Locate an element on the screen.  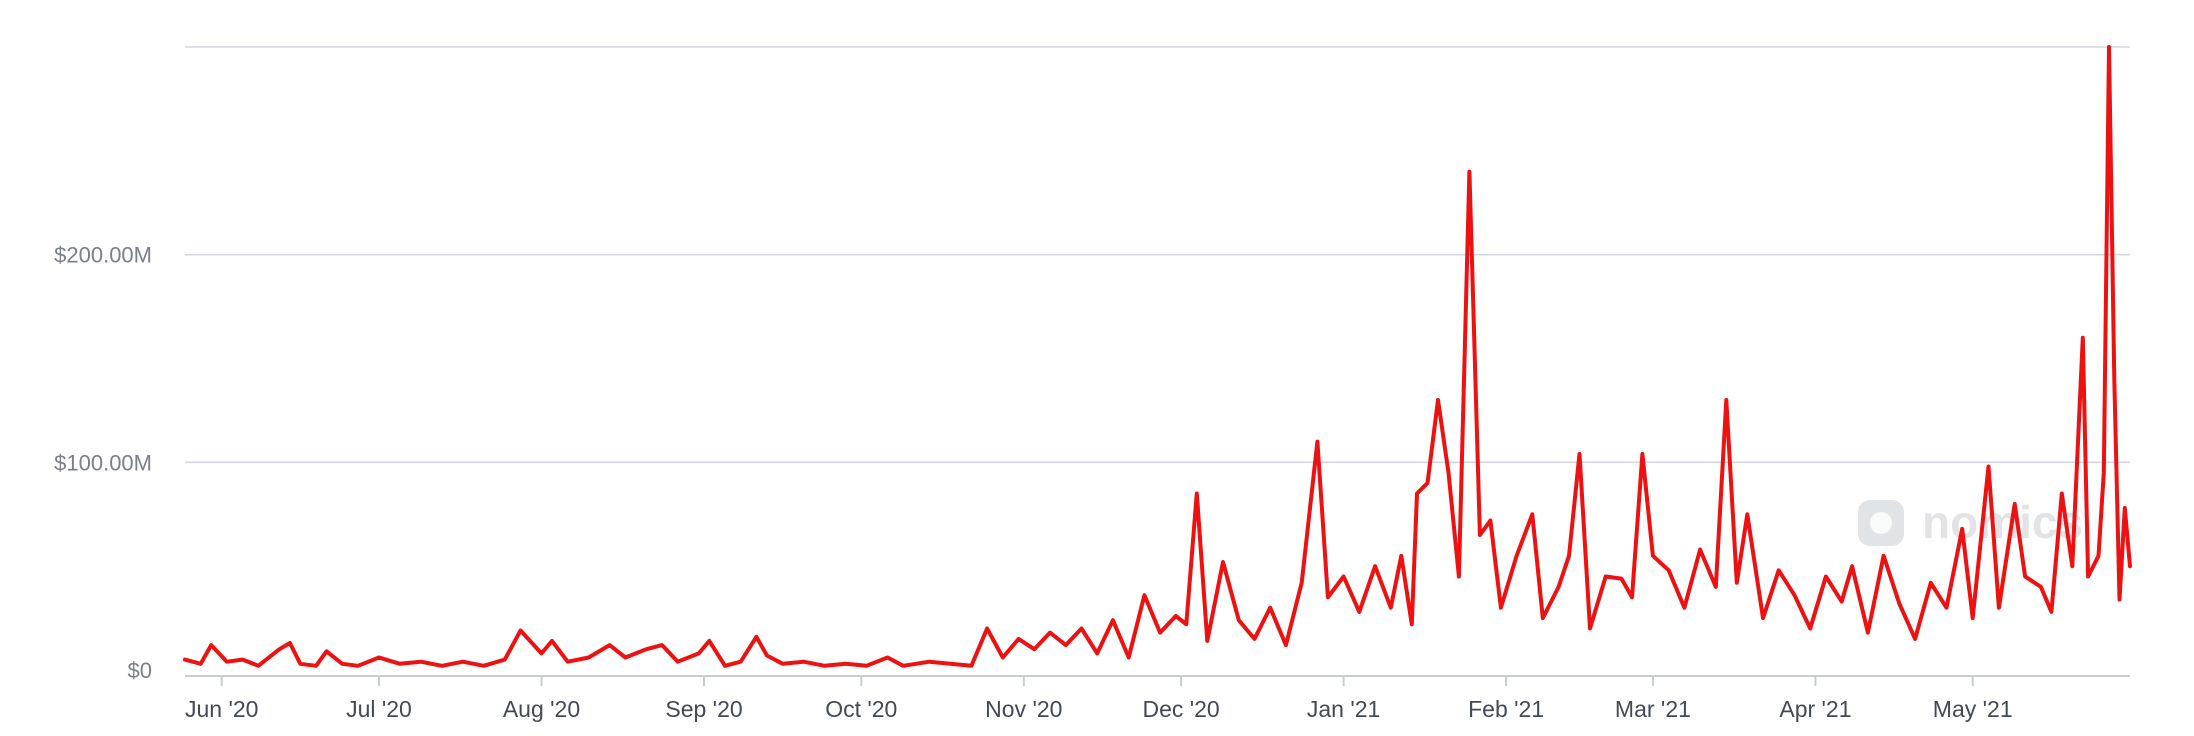
y-tick-label: $200.00M is located at coordinates (103, 255).